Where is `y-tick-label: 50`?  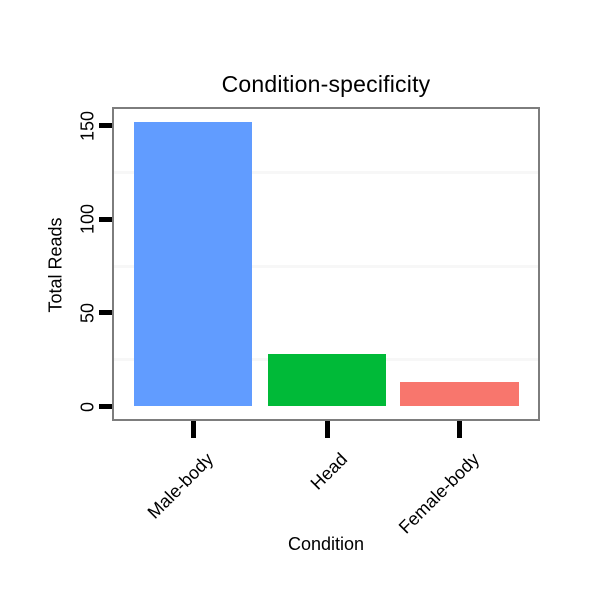 y-tick-label: 50 is located at coordinates (87, 312).